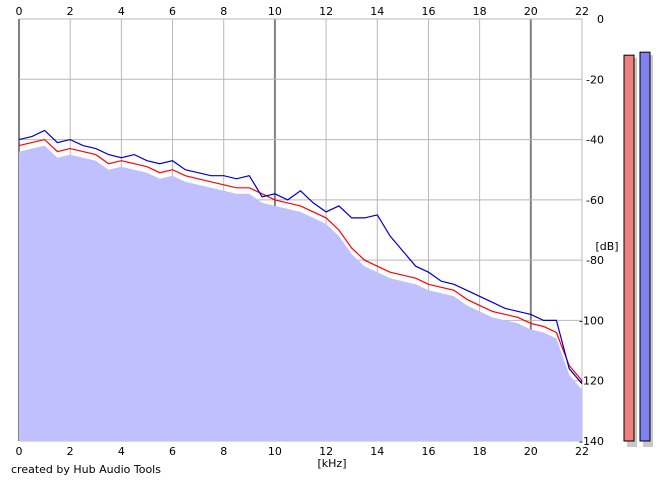 The height and width of the screenshot is (481, 664). What do you see at coordinates (377, 451) in the screenshot?
I see `x-tick-label-bottom: 14` at bounding box center [377, 451].